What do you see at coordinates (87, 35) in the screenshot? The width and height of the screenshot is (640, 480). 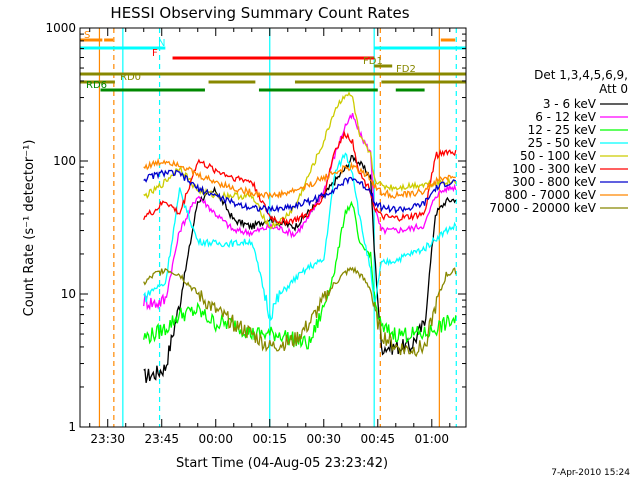 I see `state-bar-label-s: S` at bounding box center [87, 35].